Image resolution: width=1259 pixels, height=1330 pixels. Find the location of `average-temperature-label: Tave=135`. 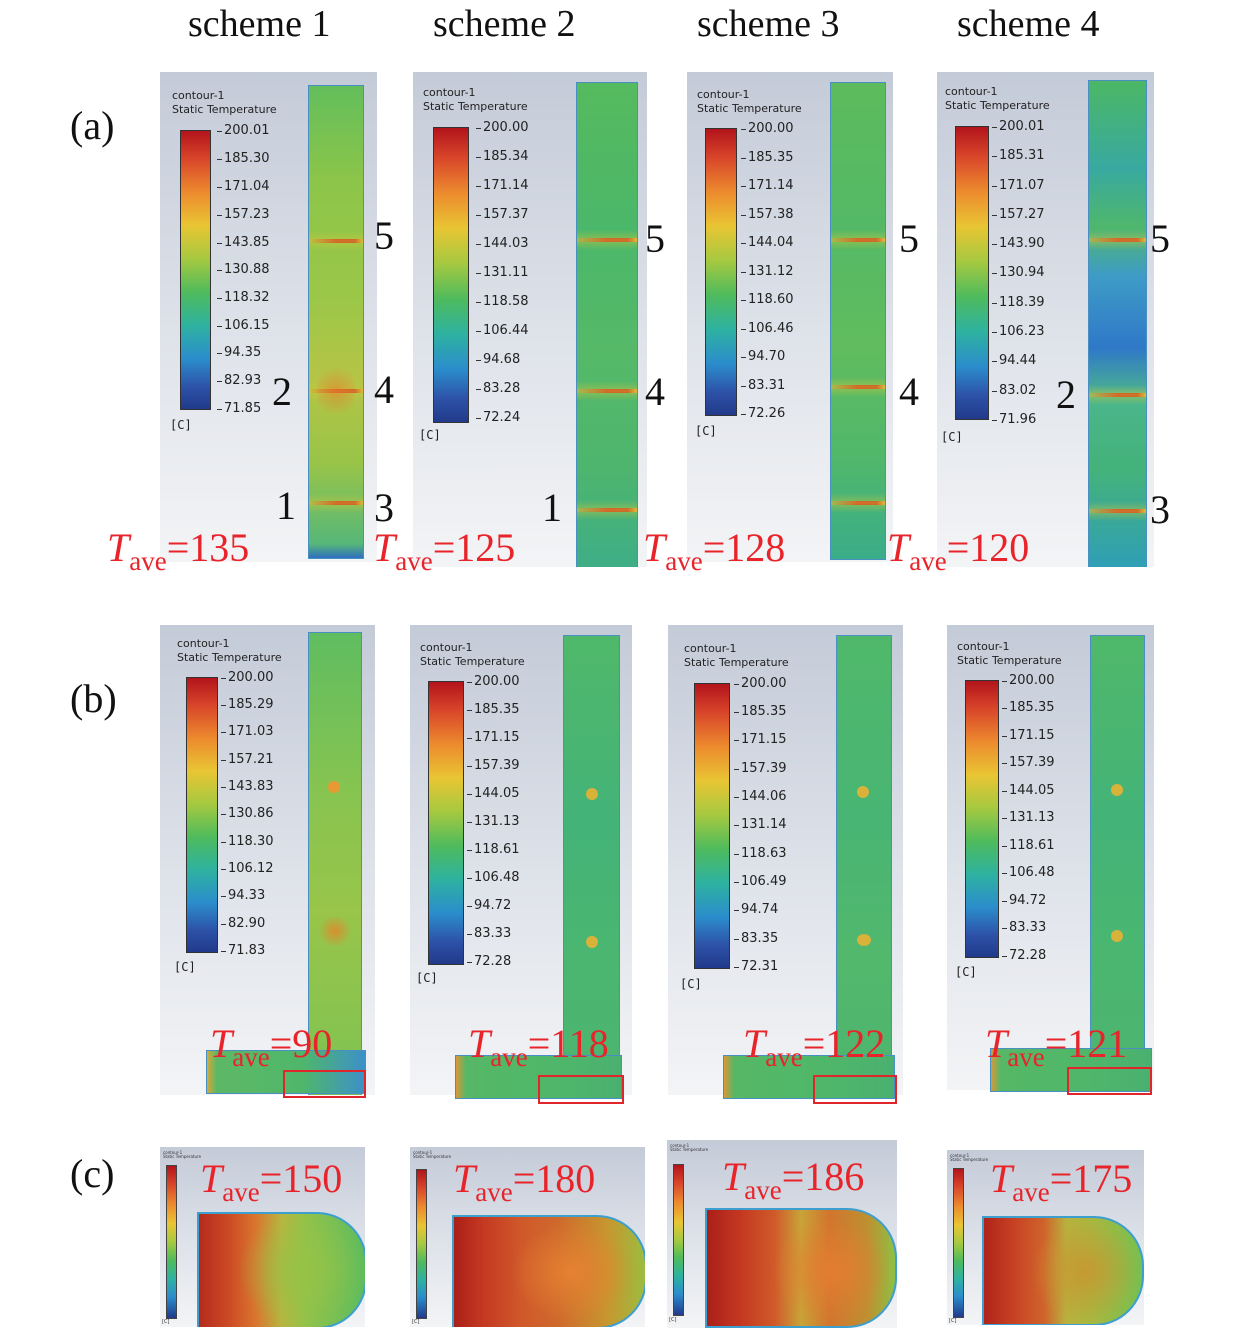

average-temperature-label: Tave=135 is located at coordinates (178, 551).